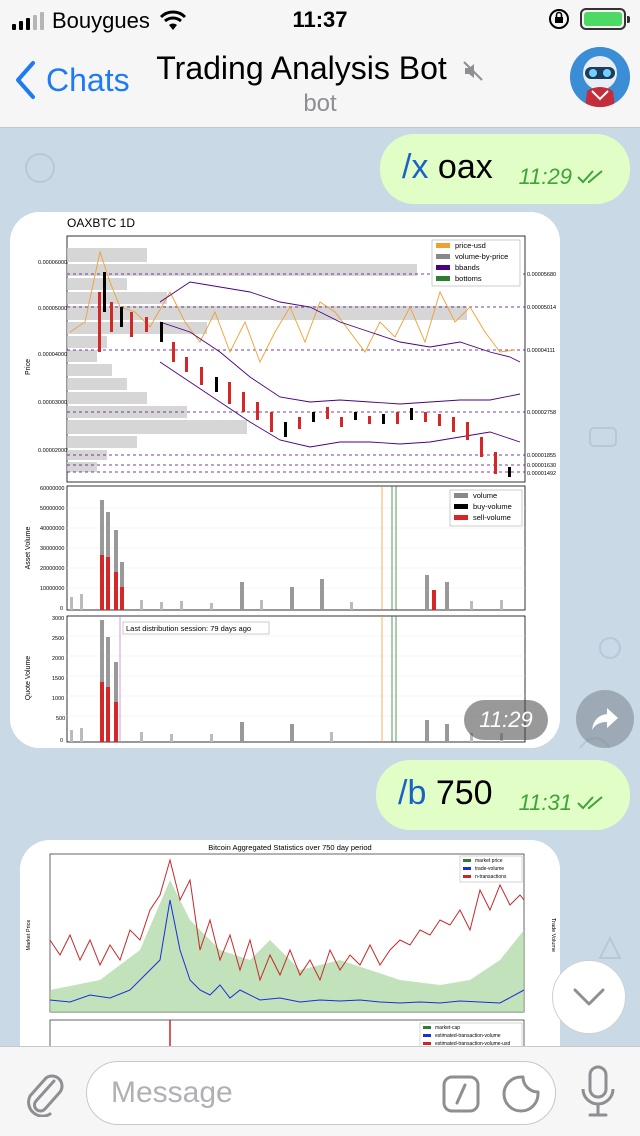 The width and height of the screenshot is (640, 1136). What do you see at coordinates (447, 1028) in the screenshot?
I see `legend-market-cap: market-cap` at bounding box center [447, 1028].